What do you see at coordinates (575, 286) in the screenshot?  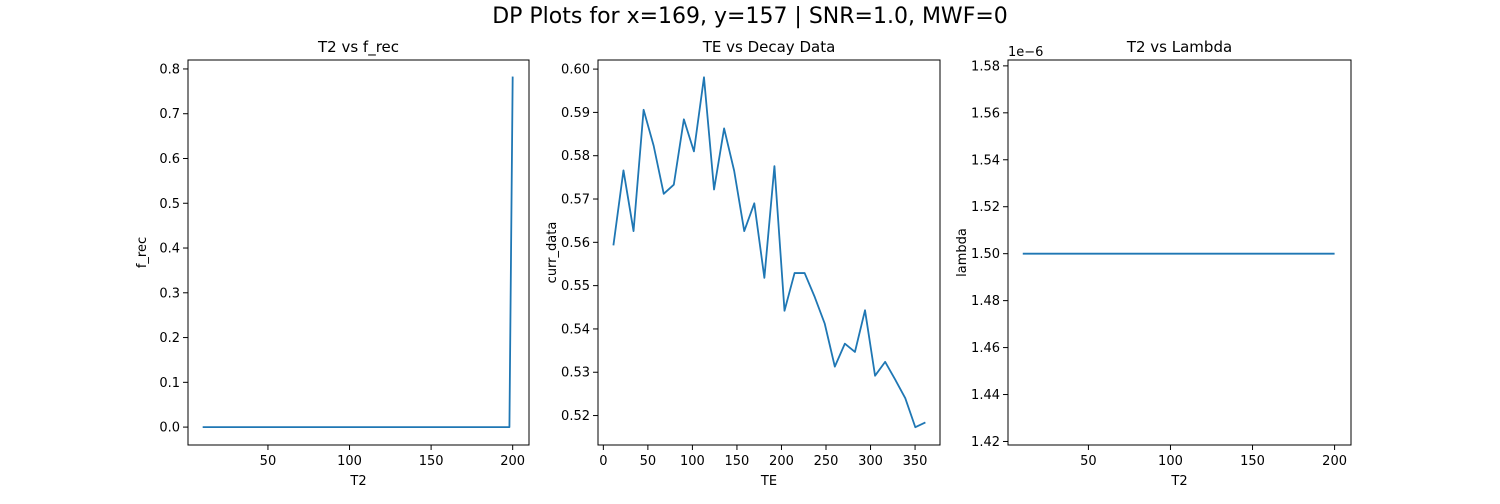 I see `y-tick-label: 0.55` at bounding box center [575, 286].